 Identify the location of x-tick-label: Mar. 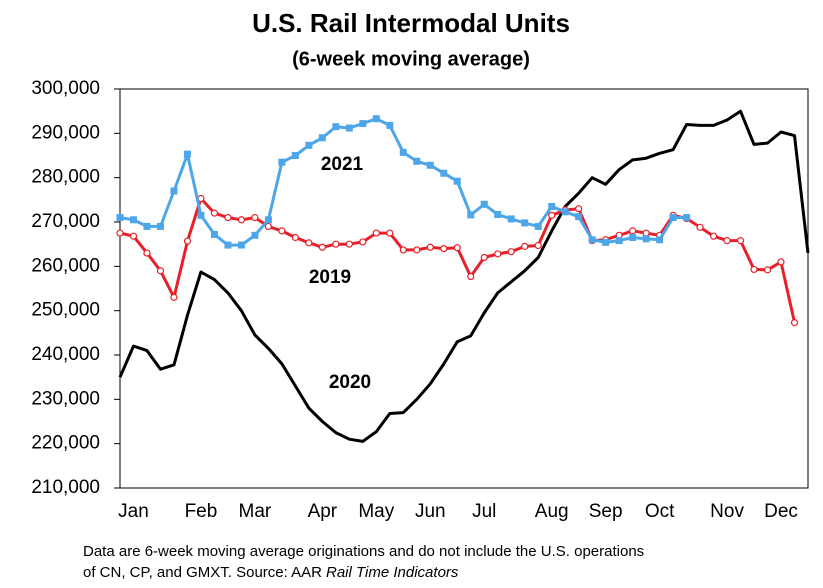
(255, 511).